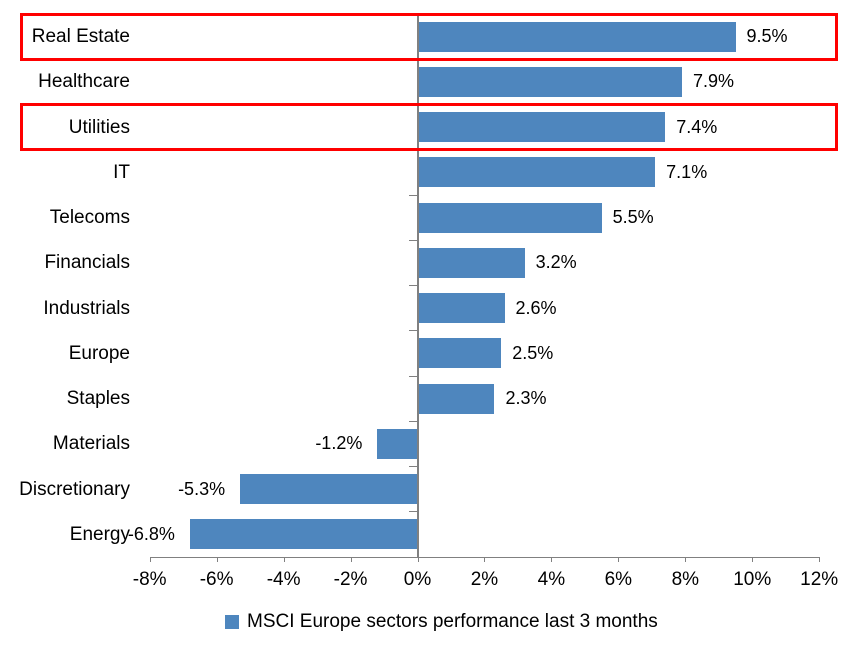  I want to click on bar-materials, so click(397, 443).